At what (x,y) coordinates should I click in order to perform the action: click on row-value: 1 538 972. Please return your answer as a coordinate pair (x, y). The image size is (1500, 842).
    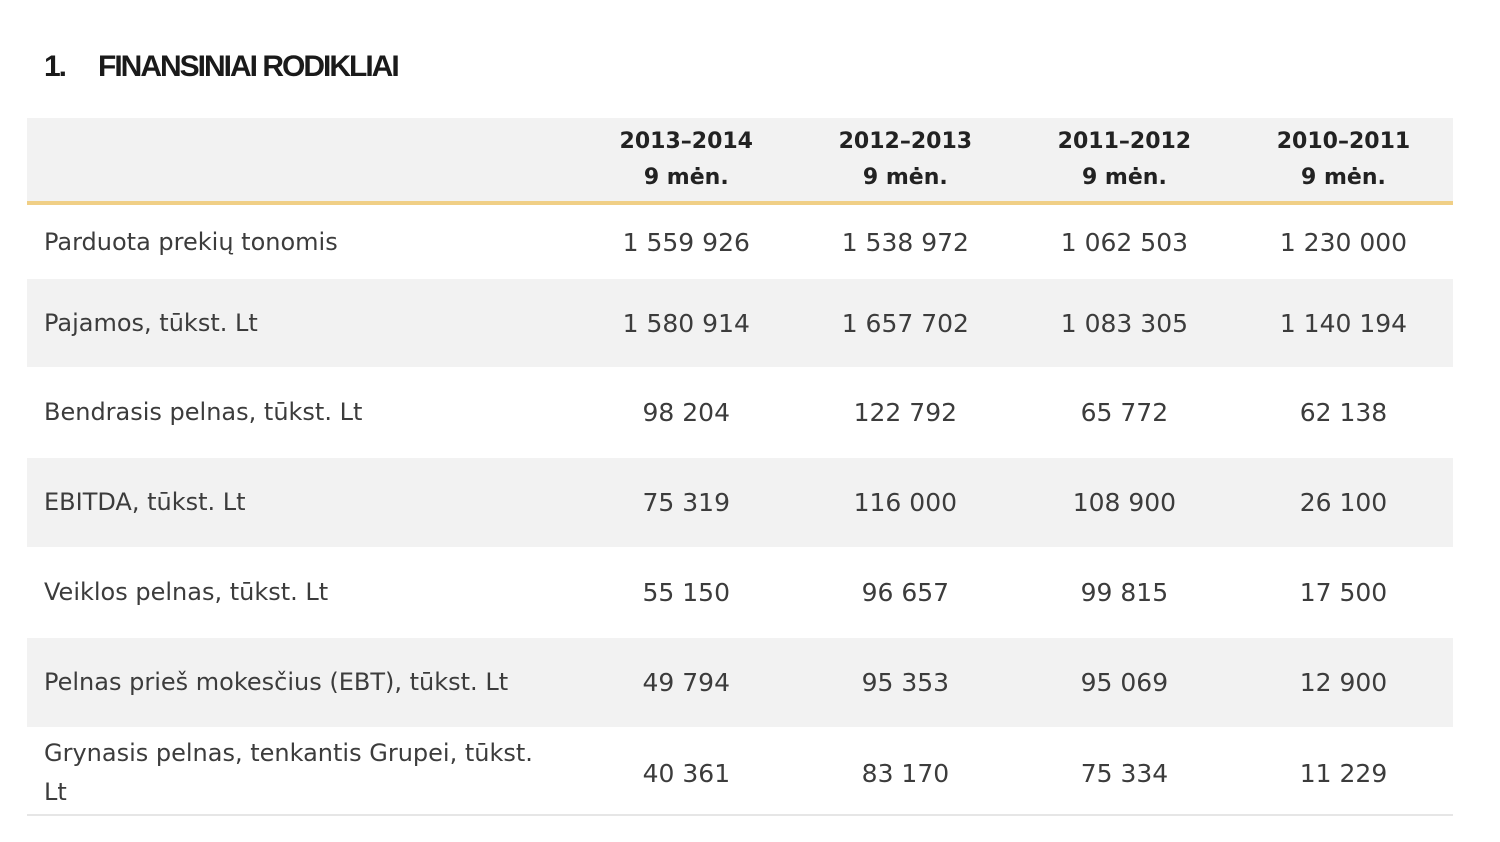
    Looking at the image, I should click on (905, 242).